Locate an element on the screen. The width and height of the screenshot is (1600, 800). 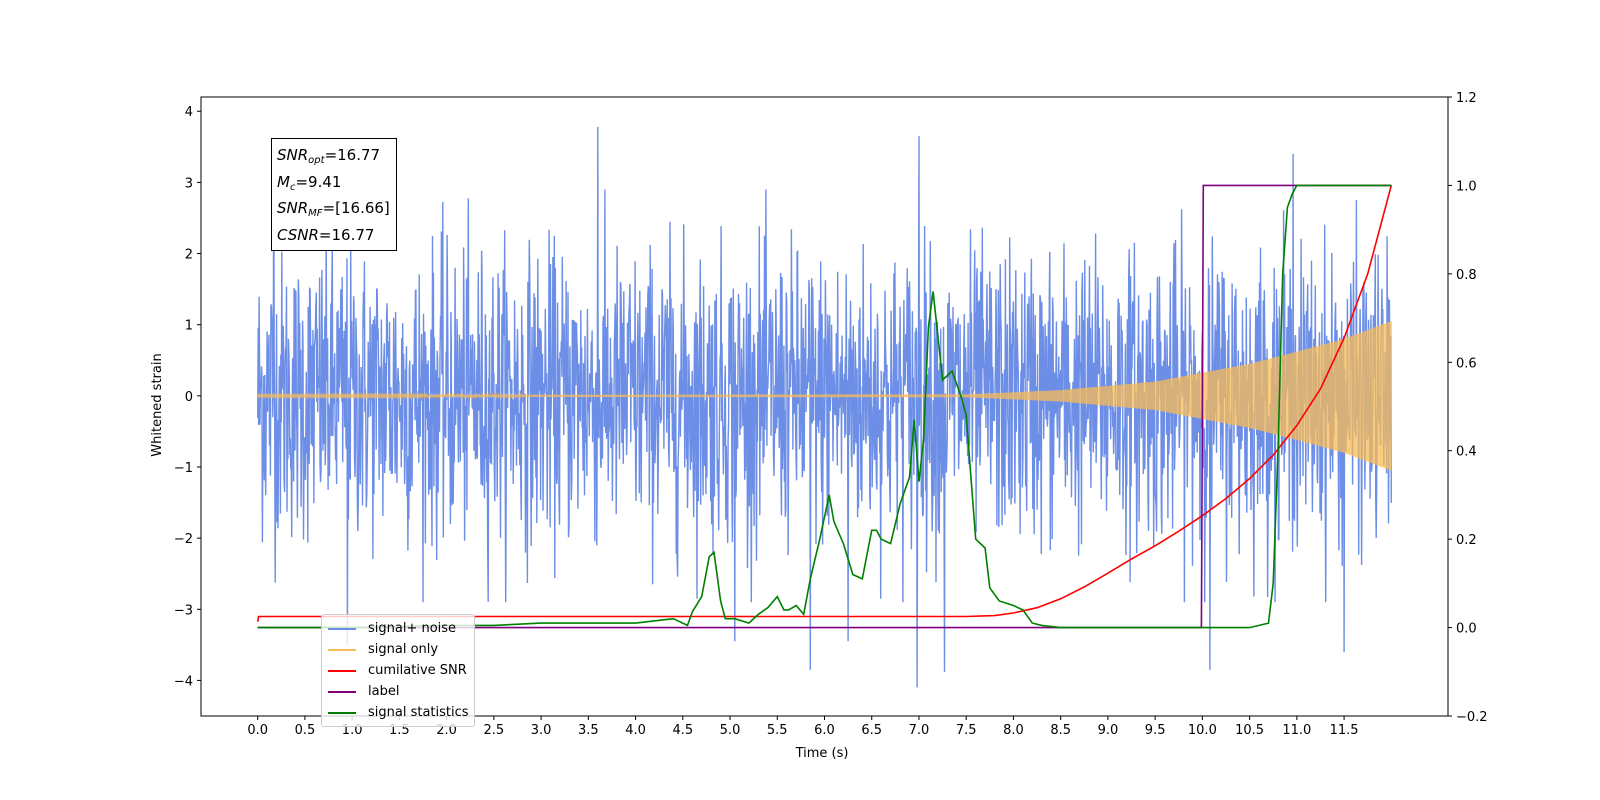
legend-label: signal+ noise is located at coordinates (412, 628).